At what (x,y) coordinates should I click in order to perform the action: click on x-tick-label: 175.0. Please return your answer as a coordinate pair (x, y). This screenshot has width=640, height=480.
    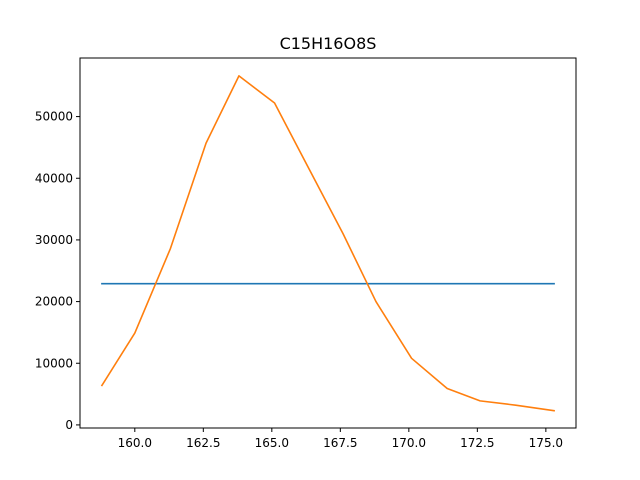
    Looking at the image, I should click on (546, 443).